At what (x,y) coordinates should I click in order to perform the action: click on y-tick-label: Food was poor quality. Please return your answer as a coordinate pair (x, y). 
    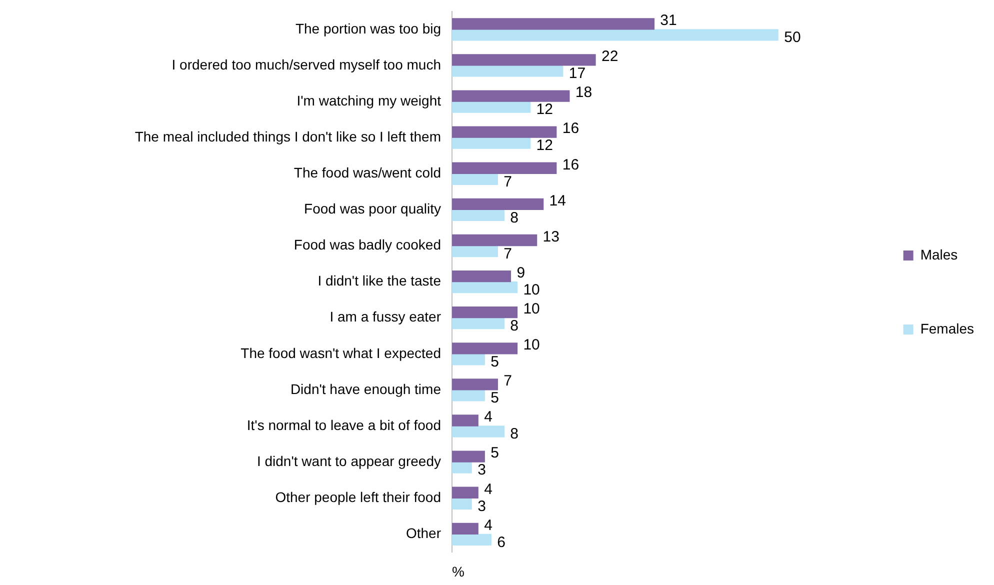
    Looking at the image, I should click on (372, 208).